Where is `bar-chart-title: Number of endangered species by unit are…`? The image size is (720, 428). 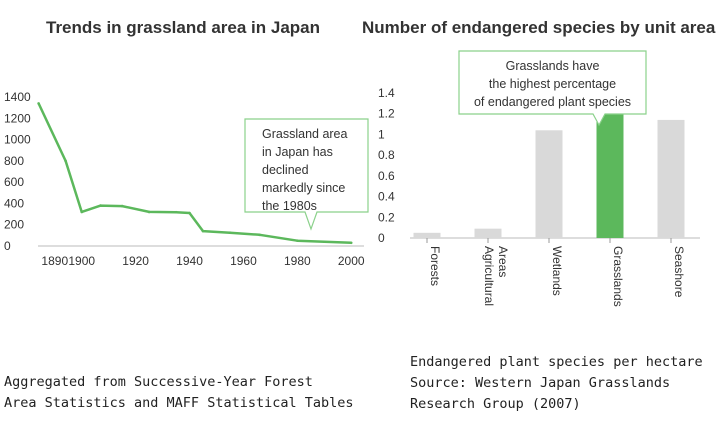
bar-chart-title: Number of endangered species by unit are… is located at coordinates (539, 27).